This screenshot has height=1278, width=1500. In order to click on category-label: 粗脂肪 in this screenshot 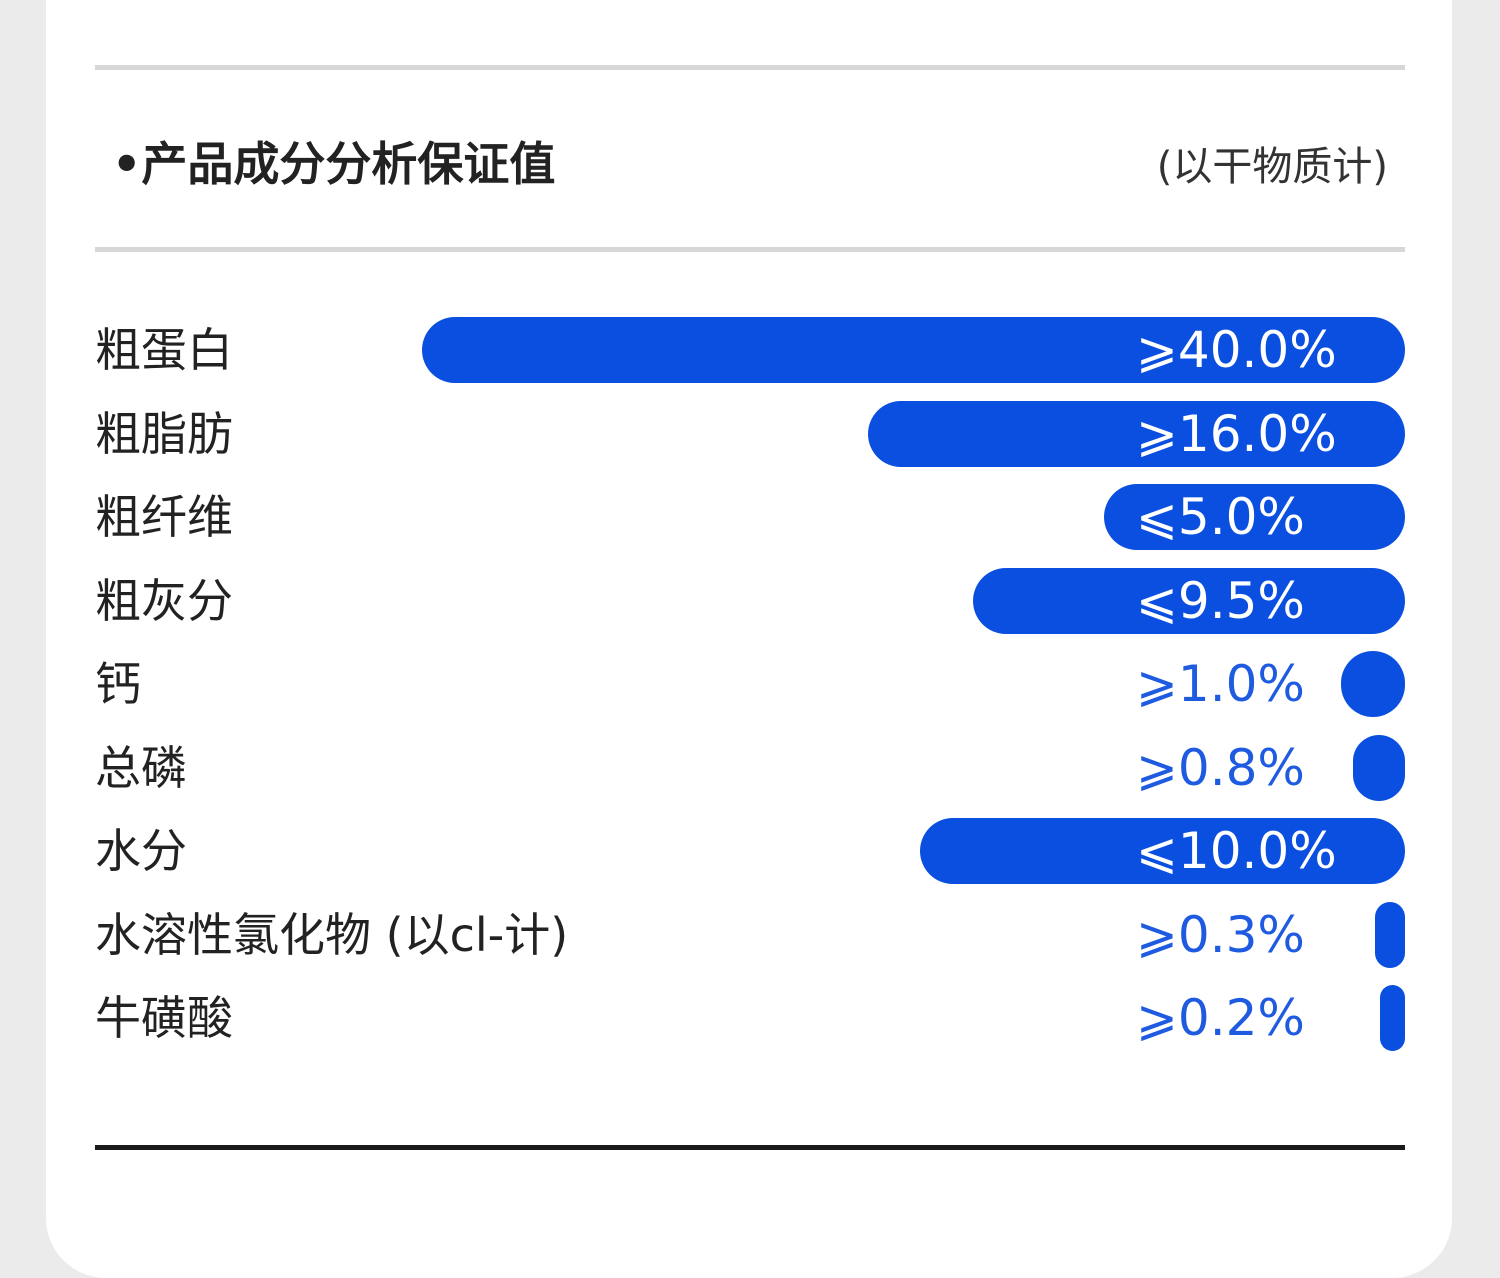, I will do `click(164, 433)`.